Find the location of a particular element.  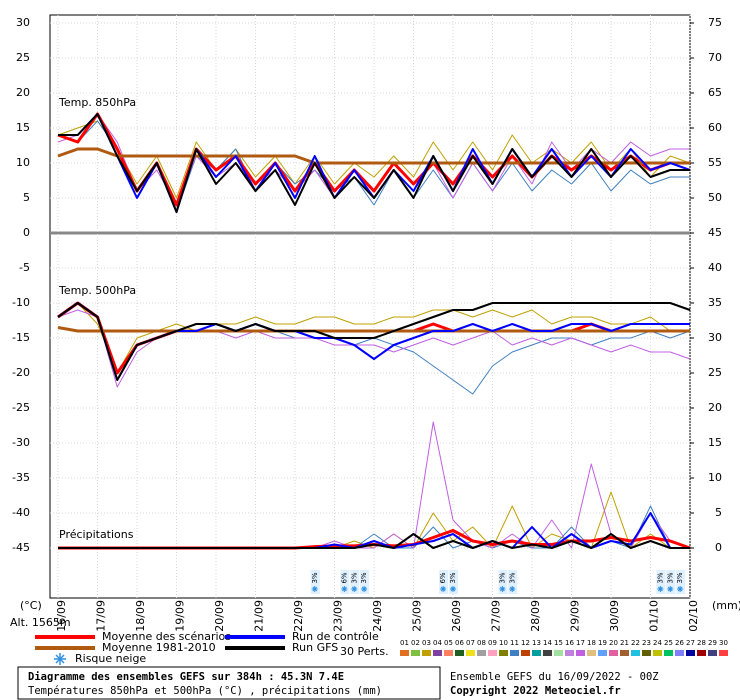

y2-tick-label: 55 is located at coordinates (715, 162).